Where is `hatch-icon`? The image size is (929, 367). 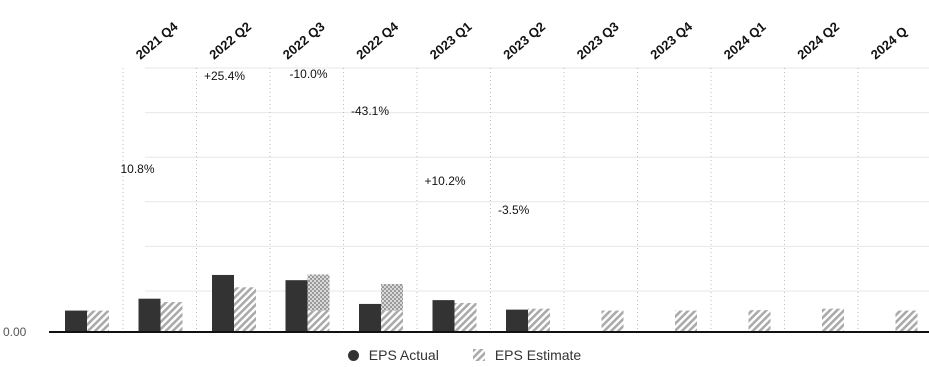 hatch-icon is located at coordinates (478, 355).